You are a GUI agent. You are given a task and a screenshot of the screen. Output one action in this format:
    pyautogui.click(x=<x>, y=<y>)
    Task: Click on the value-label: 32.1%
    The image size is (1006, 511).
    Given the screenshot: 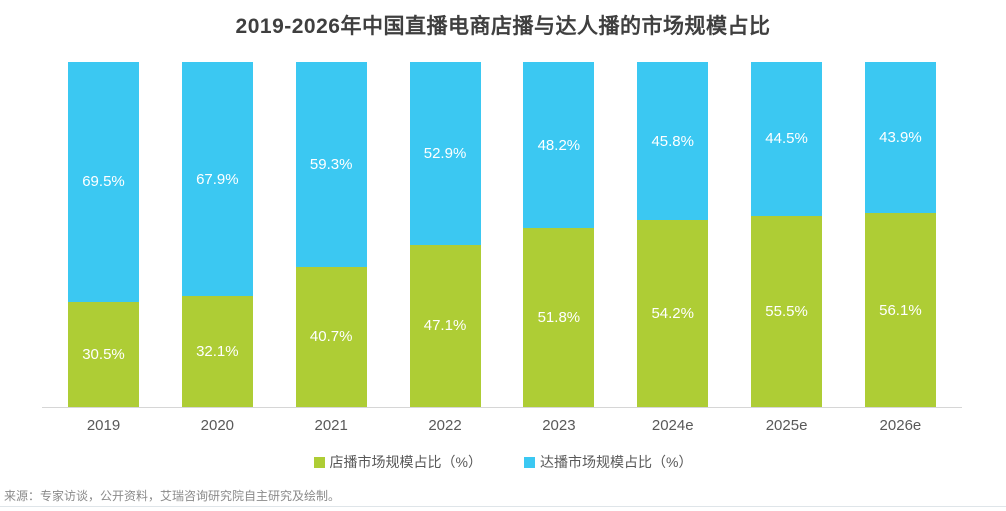 What is the action you would take?
    pyautogui.click(x=217, y=352)
    